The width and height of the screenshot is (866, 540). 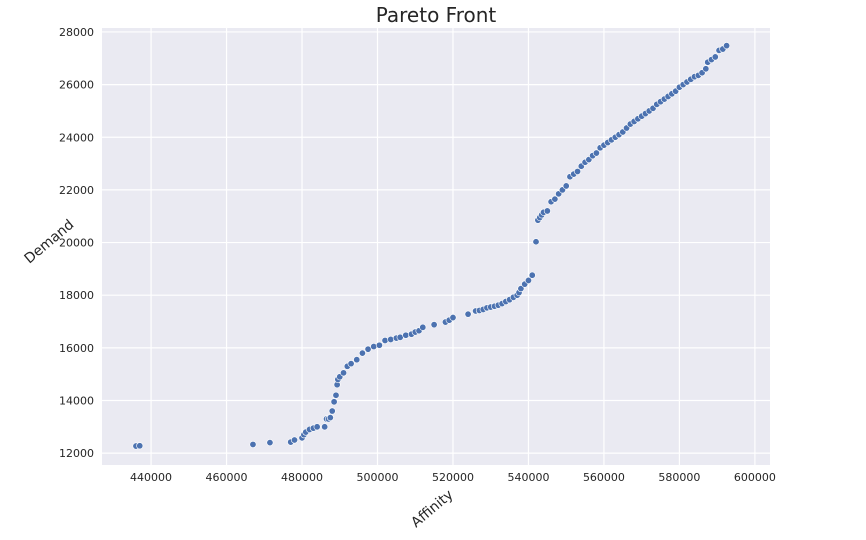 What do you see at coordinates (76, 137) in the screenshot?
I see `y-tick-label: 24000` at bounding box center [76, 137].